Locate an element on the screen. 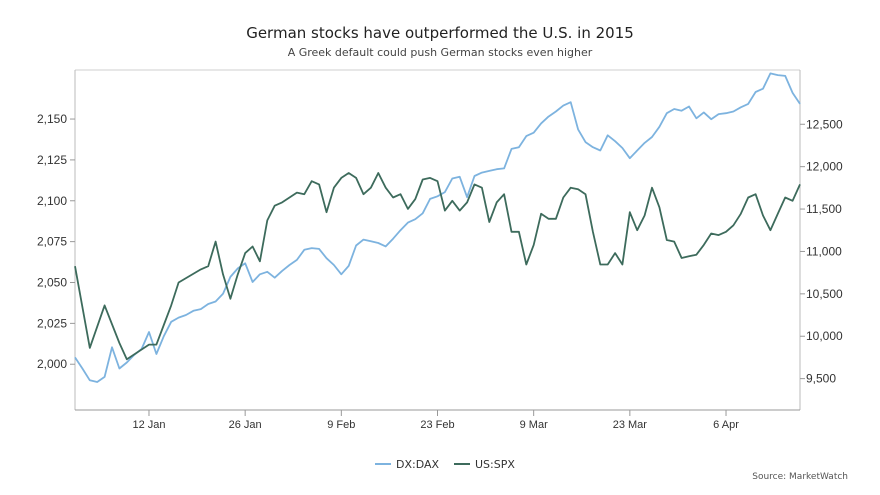  right-tick-label: 11,000 is located at coordinates (824, 251).